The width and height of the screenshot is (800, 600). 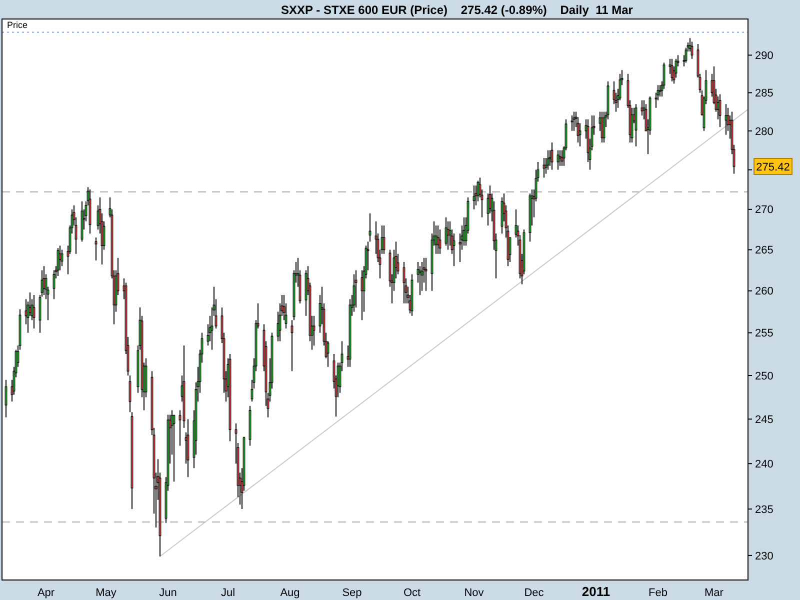 What do you see at coordinates (290, 593) in the screenshot?
I see `x-tick-label: Aug` at bounding box center [290, 593].